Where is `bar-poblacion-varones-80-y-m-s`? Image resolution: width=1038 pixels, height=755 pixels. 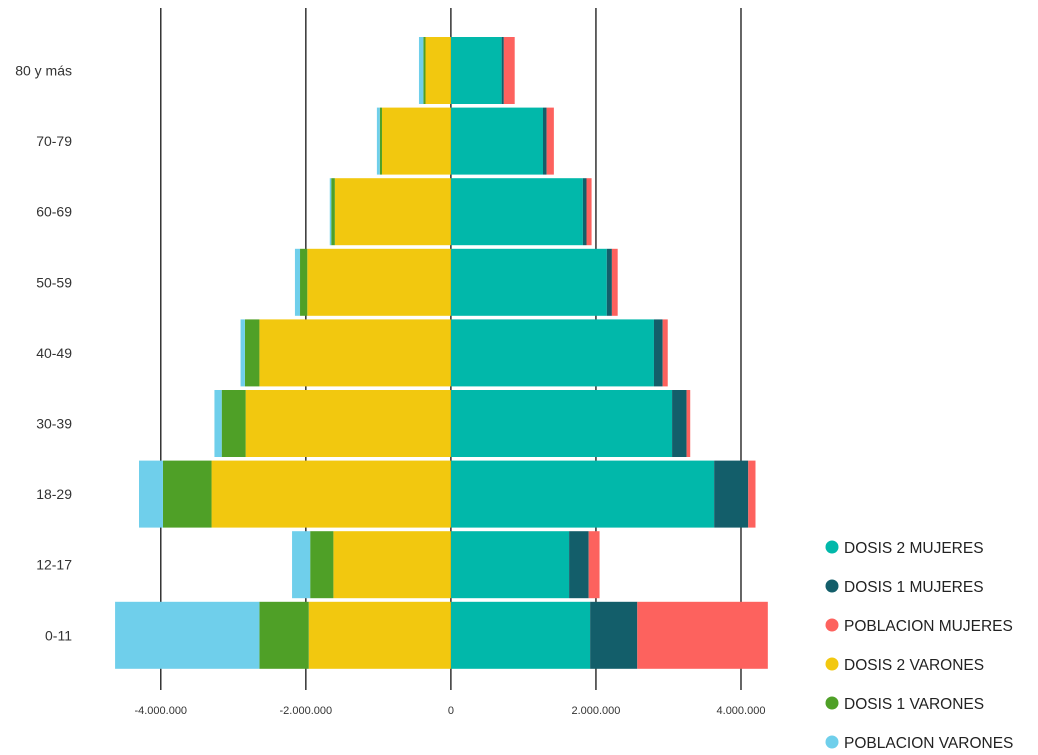
bar-poblacion-varones-80-y-m-s is located at coordinates (421, 70).